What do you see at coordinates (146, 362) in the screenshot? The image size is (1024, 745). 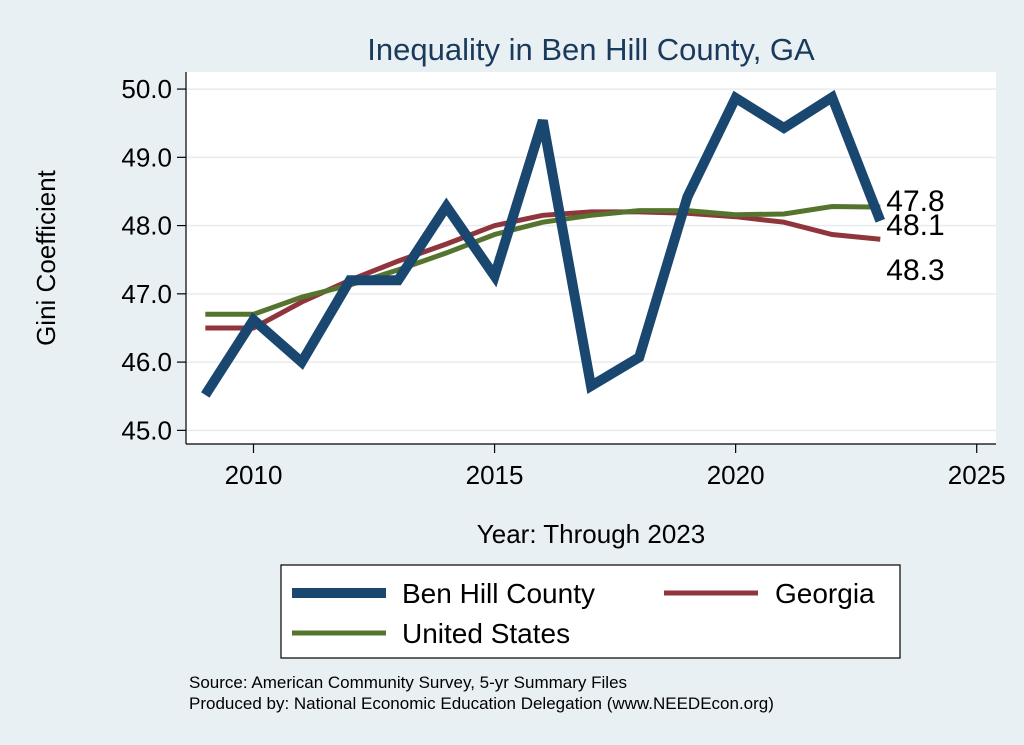 I see `y-tick-label: 46.0` at bounding box center [146, 362].